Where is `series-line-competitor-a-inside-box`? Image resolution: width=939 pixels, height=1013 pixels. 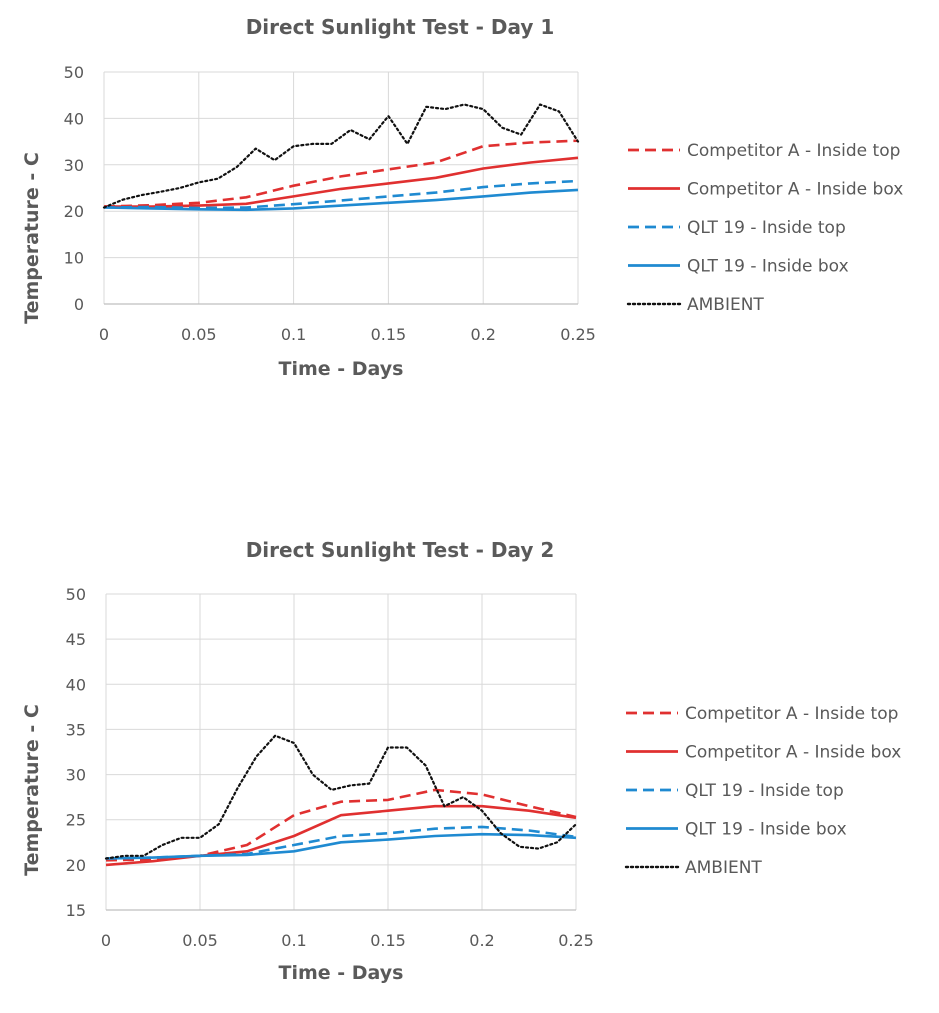 series-line-competitor-a-inside-box is located at coordinates (341, 182).